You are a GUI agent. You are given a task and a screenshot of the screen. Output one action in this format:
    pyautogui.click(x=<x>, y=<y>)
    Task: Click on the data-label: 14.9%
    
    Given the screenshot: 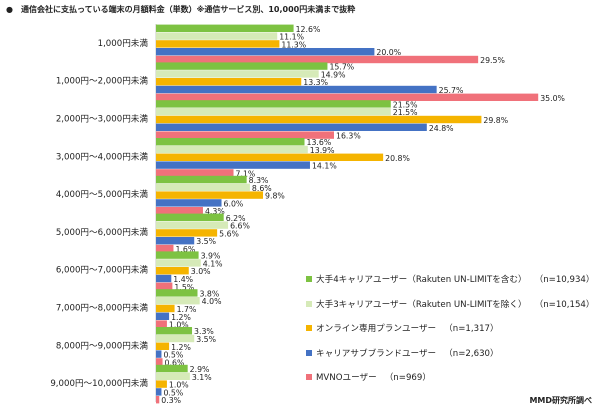 What is the action you would take?
    pyautogui.click(x=333, y=74)
    